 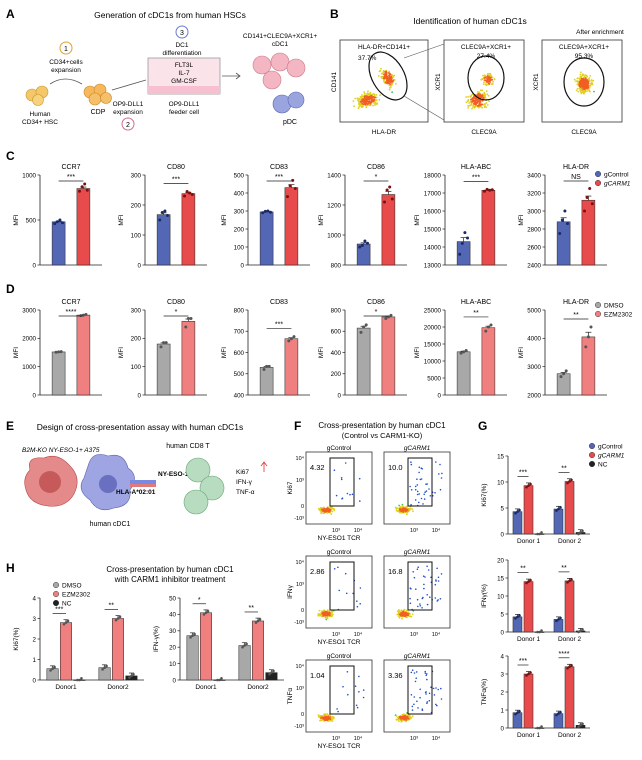 I want to click on y-tick-label: 10⁴, so click(x=300, y=458).